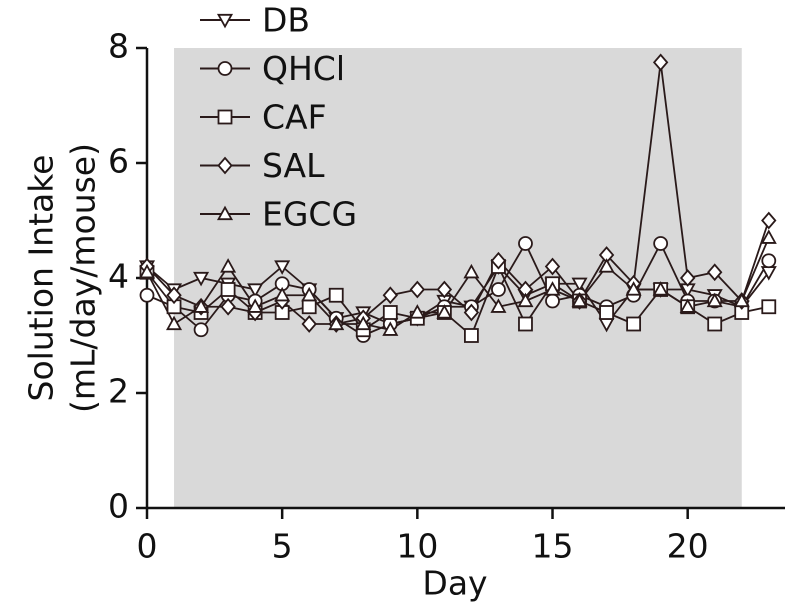  I want to click on y-tick-label: 4, so click(118, 276).